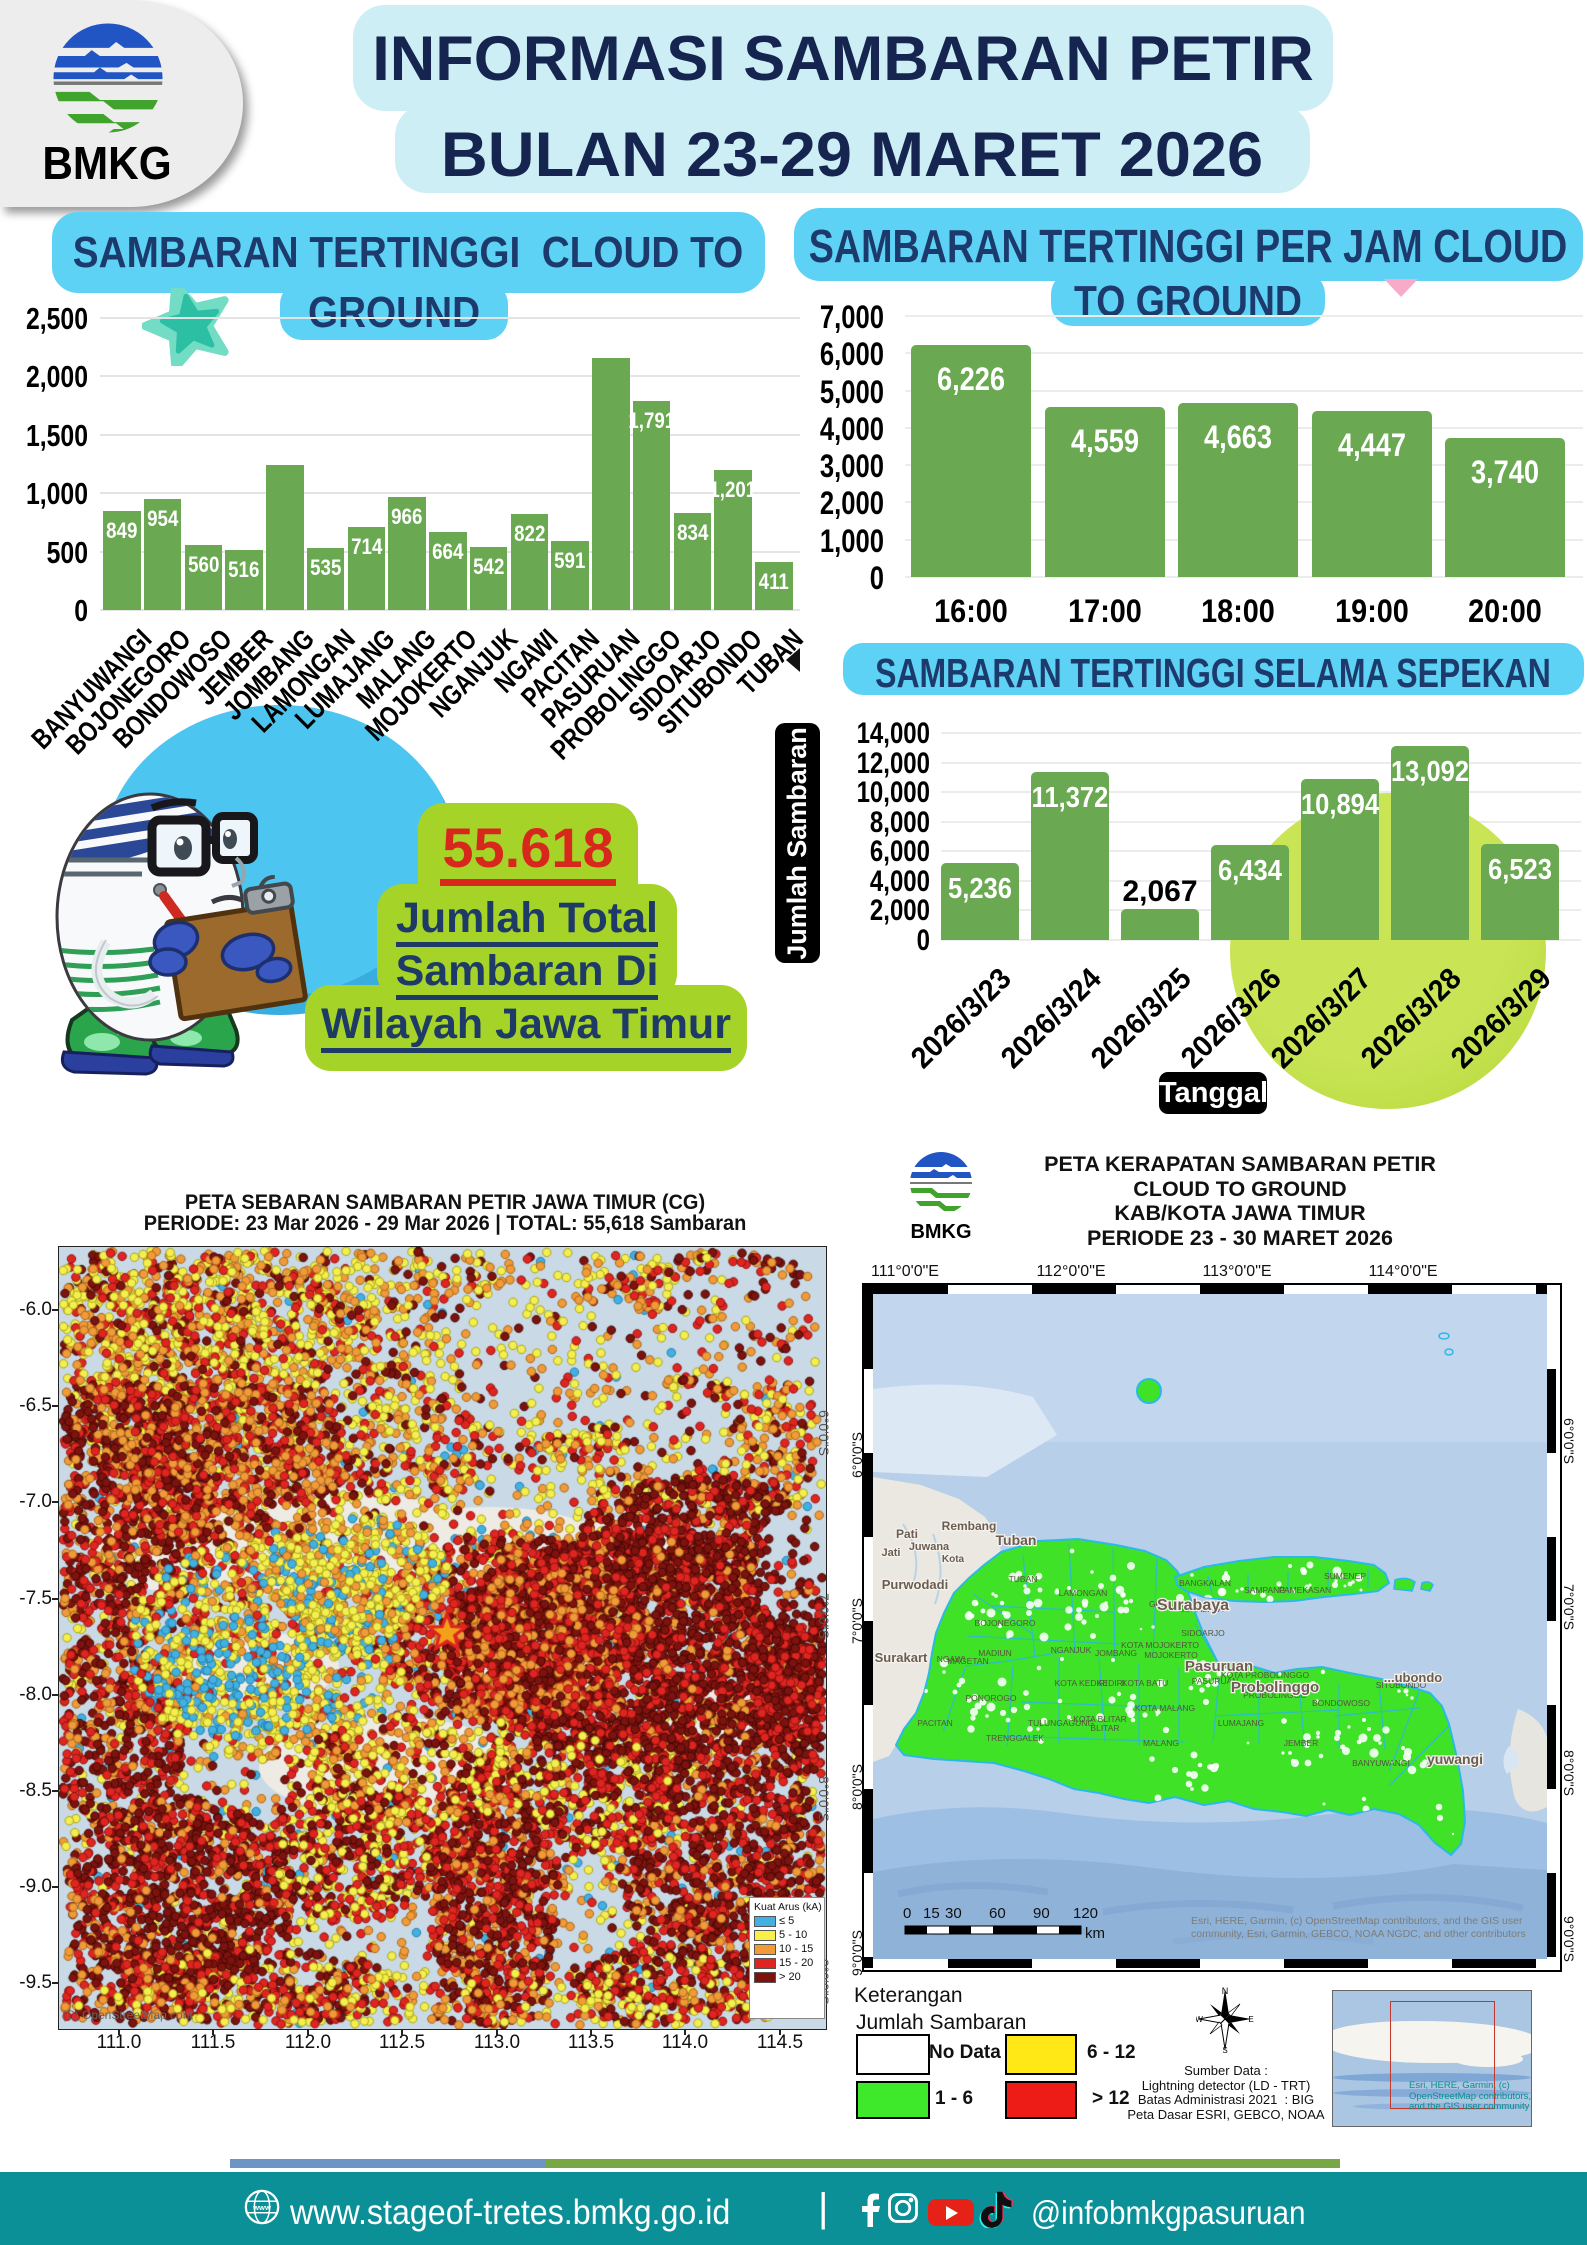 Image resolution: width=1587 pixels, height=2245 pixels. What do you see at coordinates (1165, 1708) in the screenshot?
I see `svg-text: KOTA MALANG` at bounding box center [1165, 1708].